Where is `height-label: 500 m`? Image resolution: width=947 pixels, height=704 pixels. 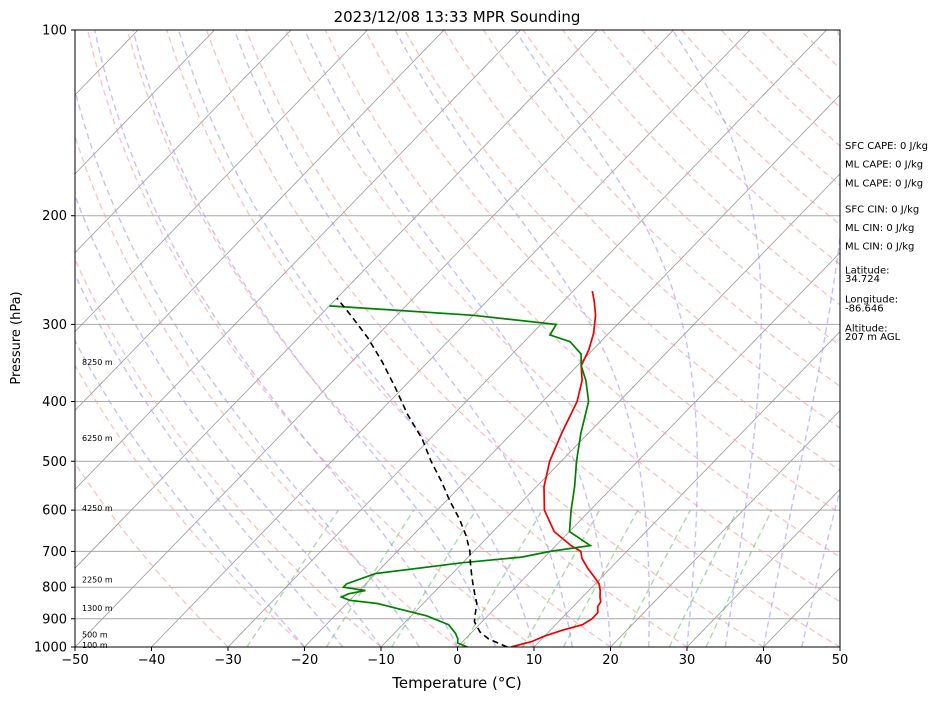
height-label: 500 m is located at coordinates (95, 635).